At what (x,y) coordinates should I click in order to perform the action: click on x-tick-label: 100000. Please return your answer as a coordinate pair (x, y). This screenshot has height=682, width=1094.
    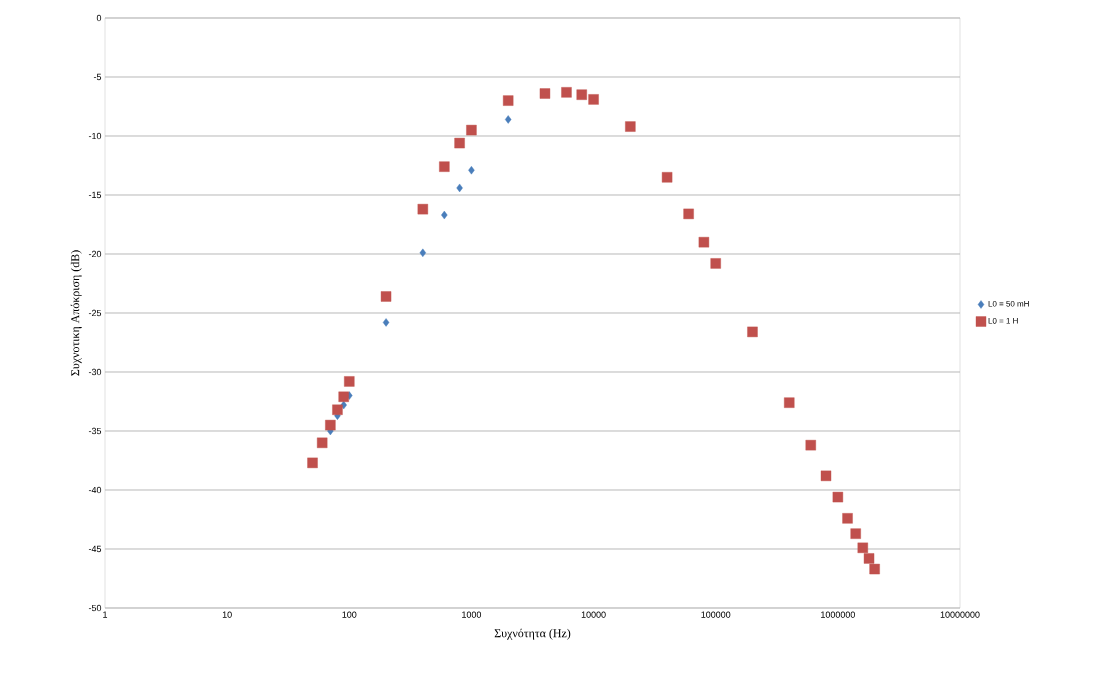
    Looking at the image, I should click on (716, 614).